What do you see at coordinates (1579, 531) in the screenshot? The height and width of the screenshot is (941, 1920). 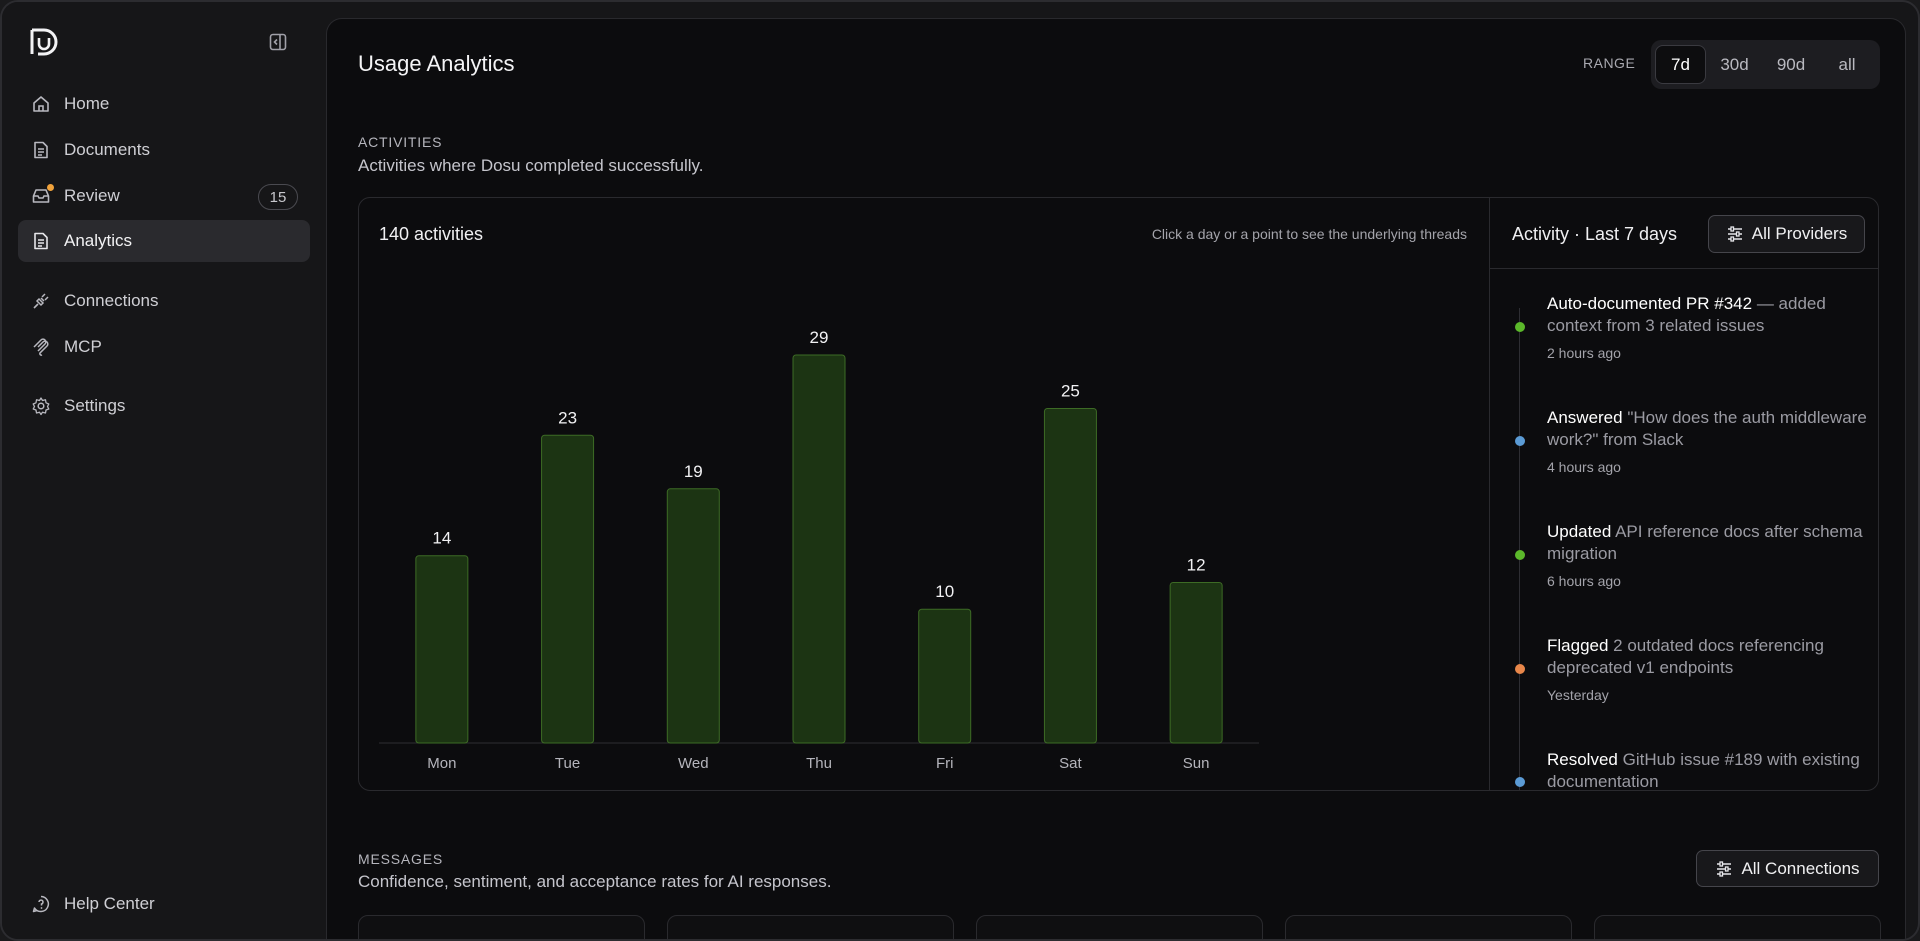 I see `feed-item-action: Updated` at bounding box center [1579, 531].